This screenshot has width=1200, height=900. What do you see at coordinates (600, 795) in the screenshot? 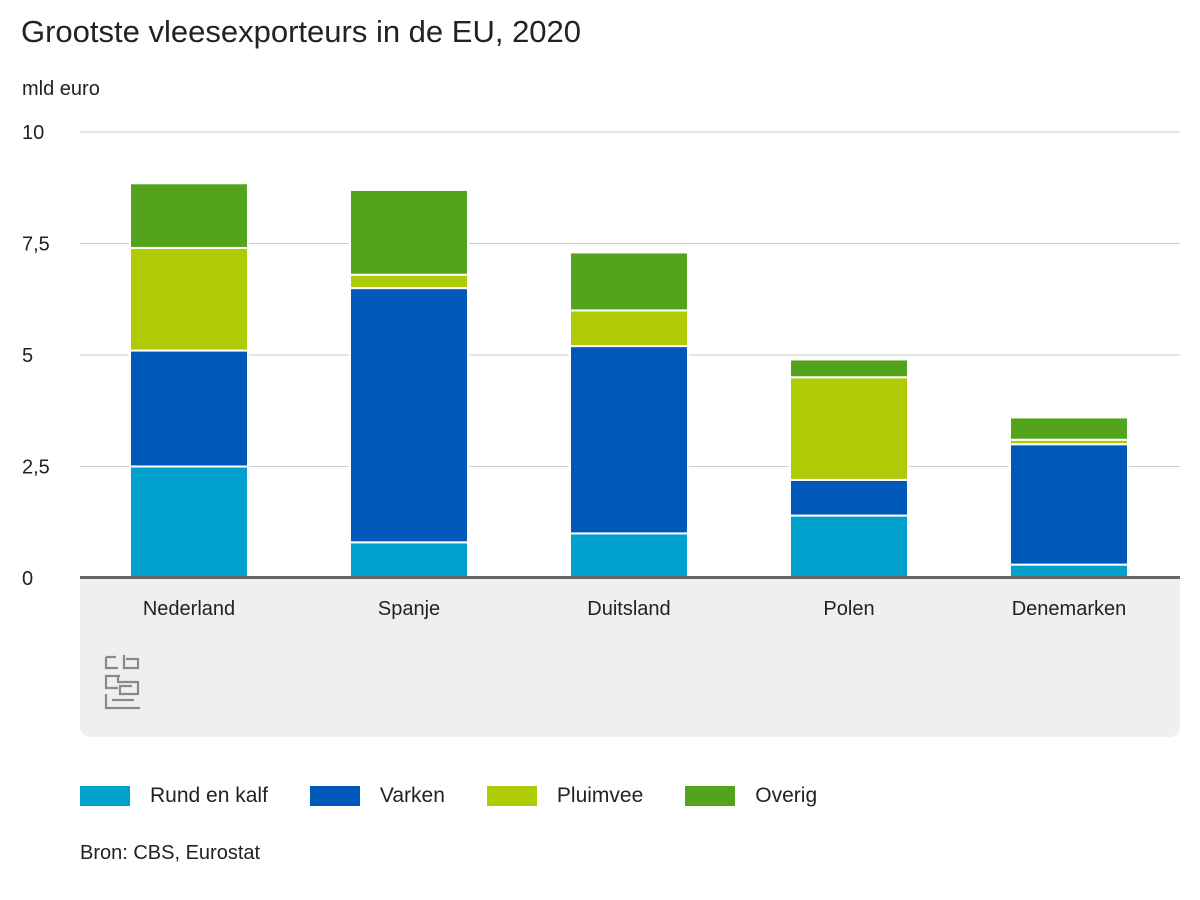
I see `legend-label: Pluimvee` at bounding box center [600, 795].